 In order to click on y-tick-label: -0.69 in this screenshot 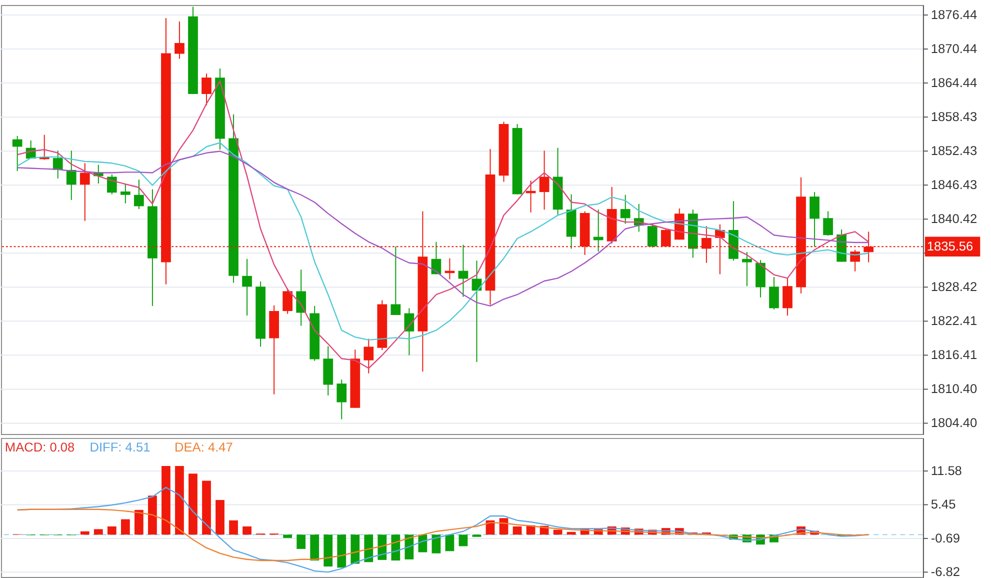, I will do `click(945, 538)`.